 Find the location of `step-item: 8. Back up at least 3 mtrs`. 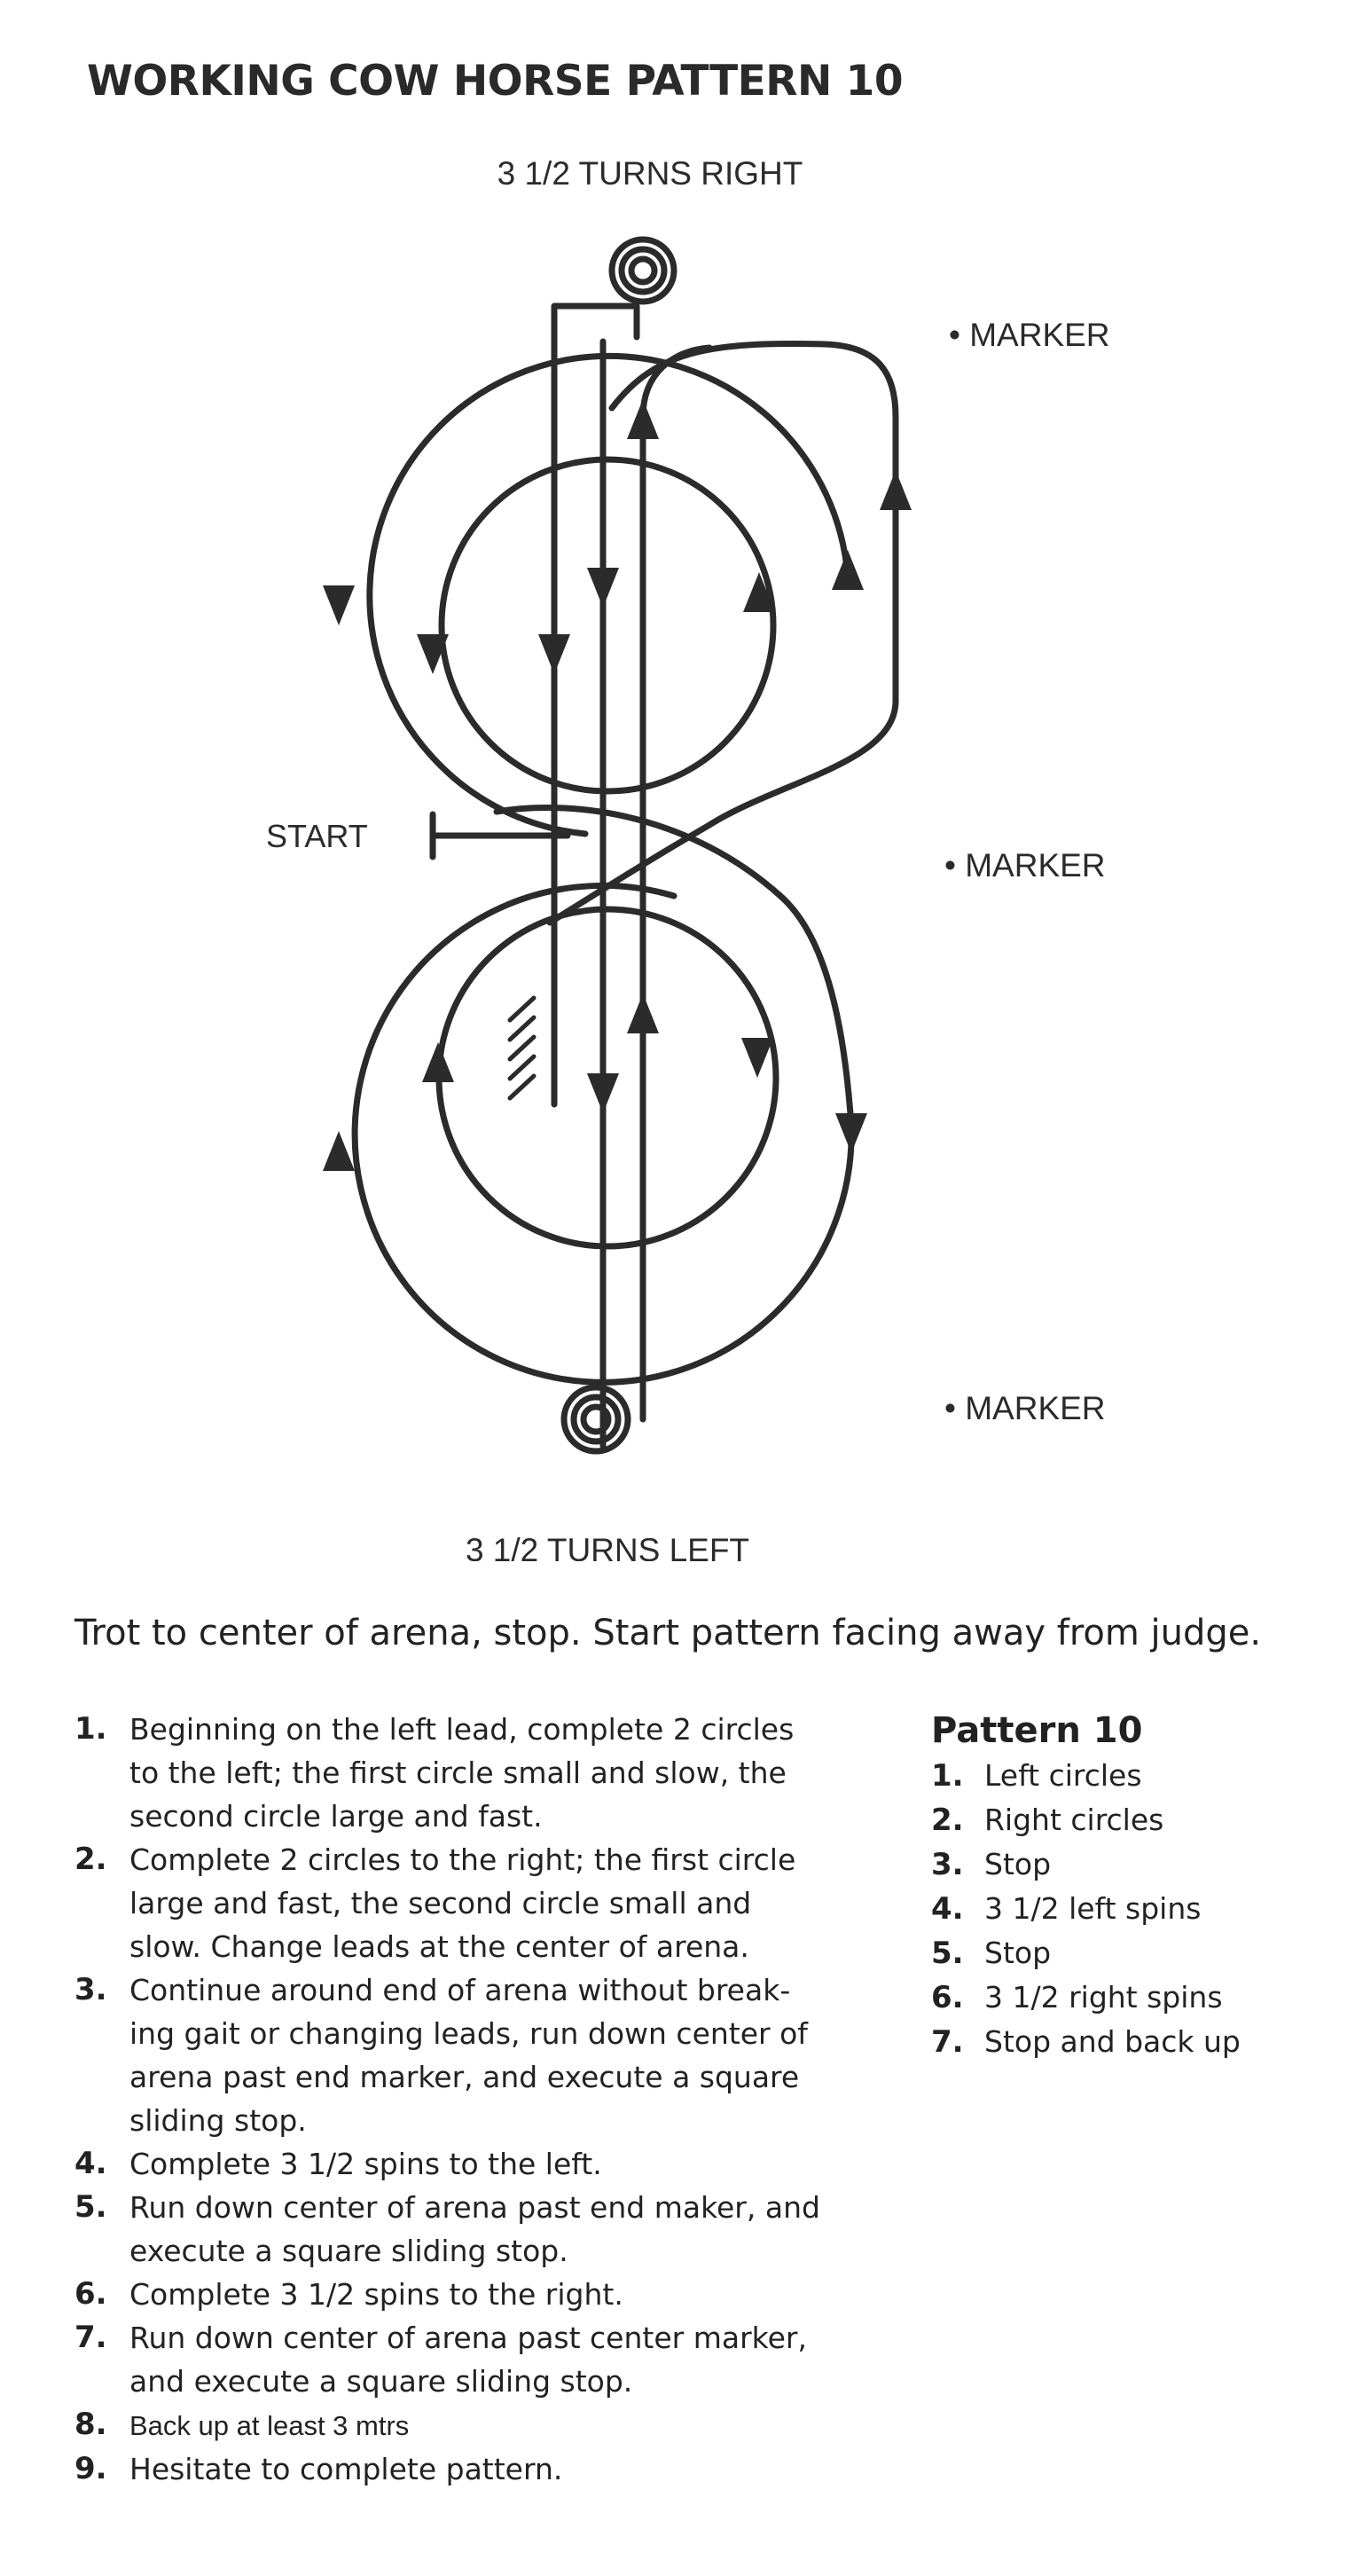

step-item: 8. Back up at least 3 mtrs is located at coordinates (491, 2425).